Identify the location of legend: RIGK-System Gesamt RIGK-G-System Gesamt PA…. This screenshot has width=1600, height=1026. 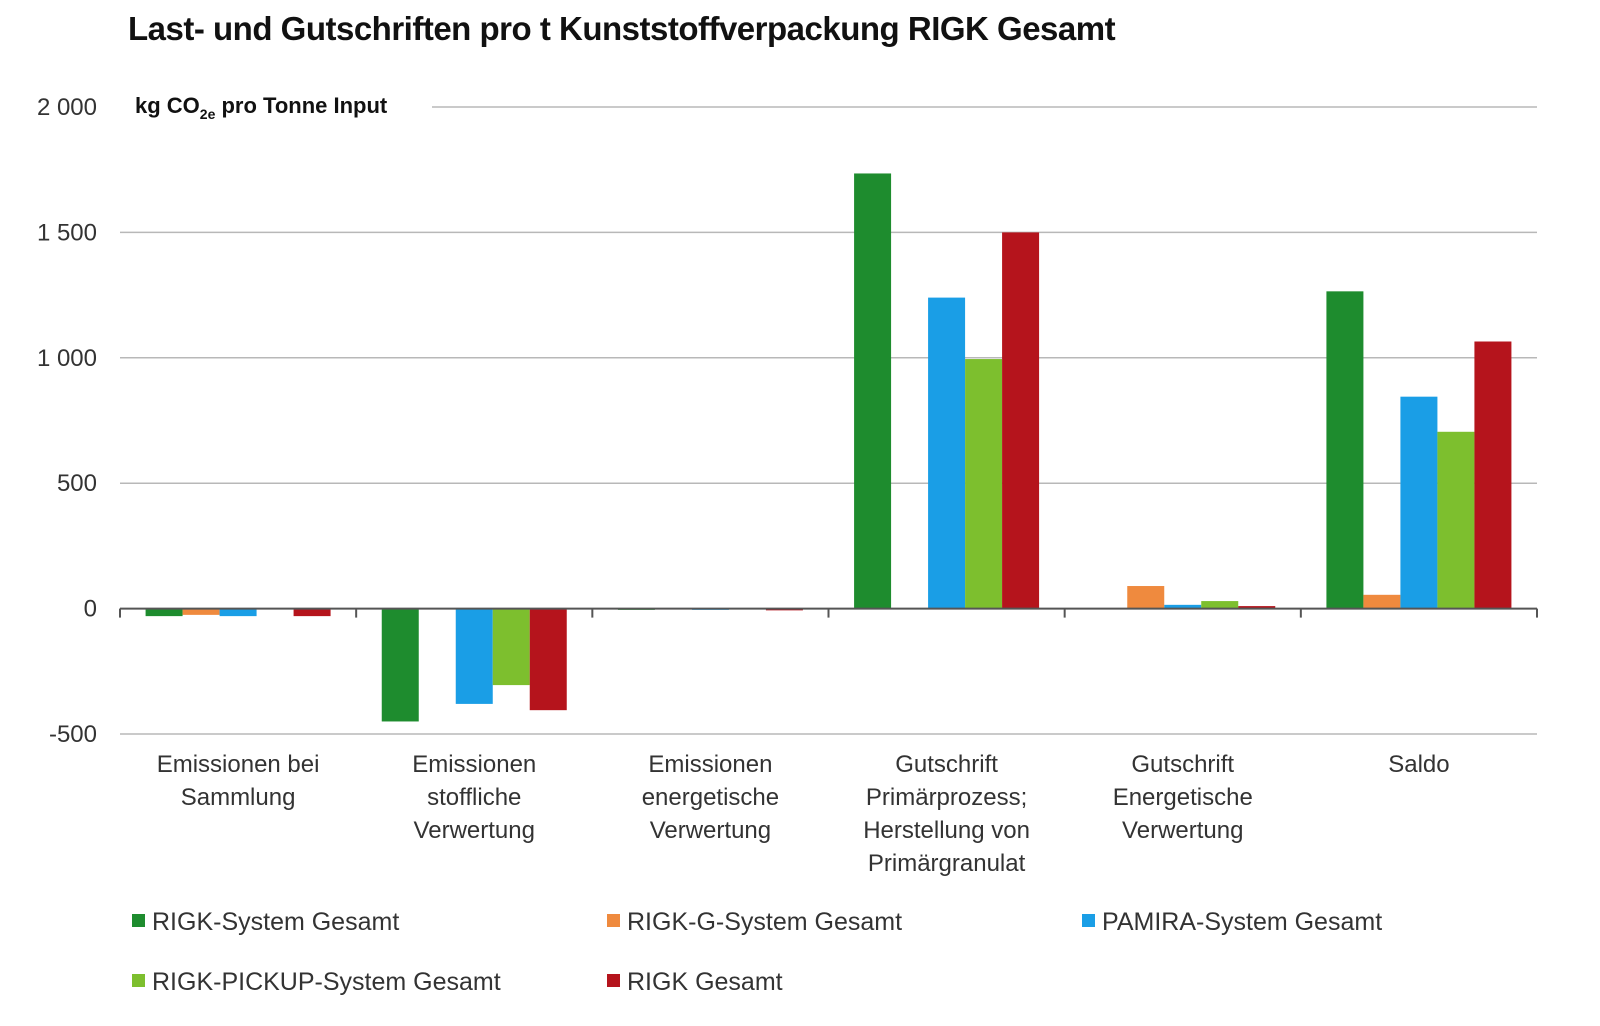
(757, 952).